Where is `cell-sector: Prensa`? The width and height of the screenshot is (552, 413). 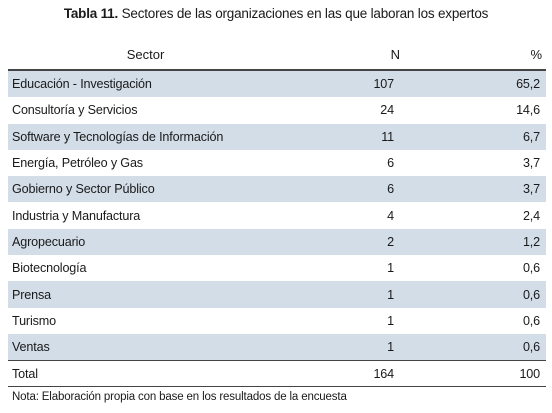 cell-sector: Prensa is located at coordinates (32, 294).